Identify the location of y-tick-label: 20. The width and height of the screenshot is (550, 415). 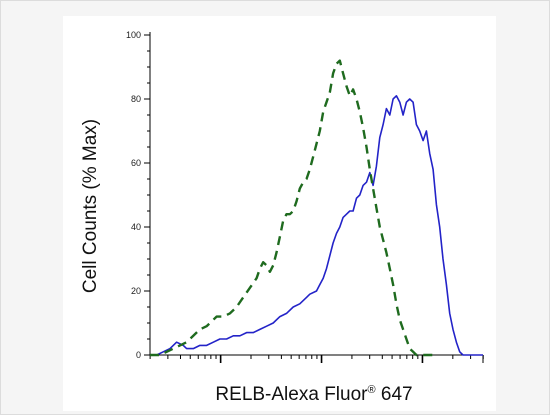
(136, 291).